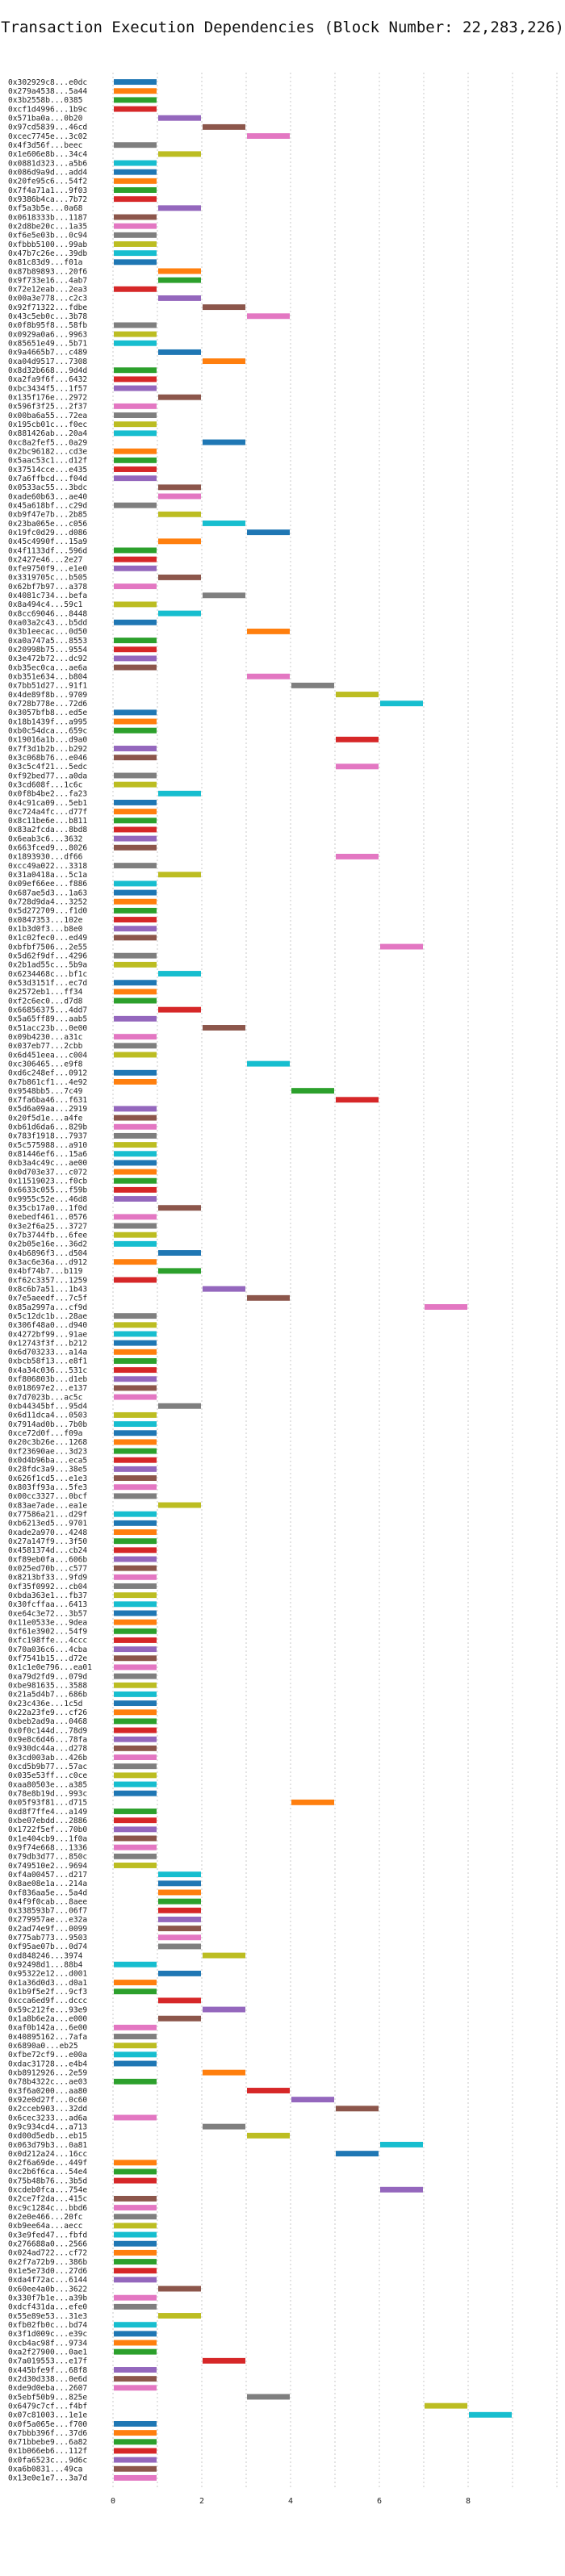 The image size is (565, 2576). What do you see at coordinates (47, 2244) in the screenshot?
I see `tx-hash-label: 0x276688a0...2566` at bounding box center [47, 2244].